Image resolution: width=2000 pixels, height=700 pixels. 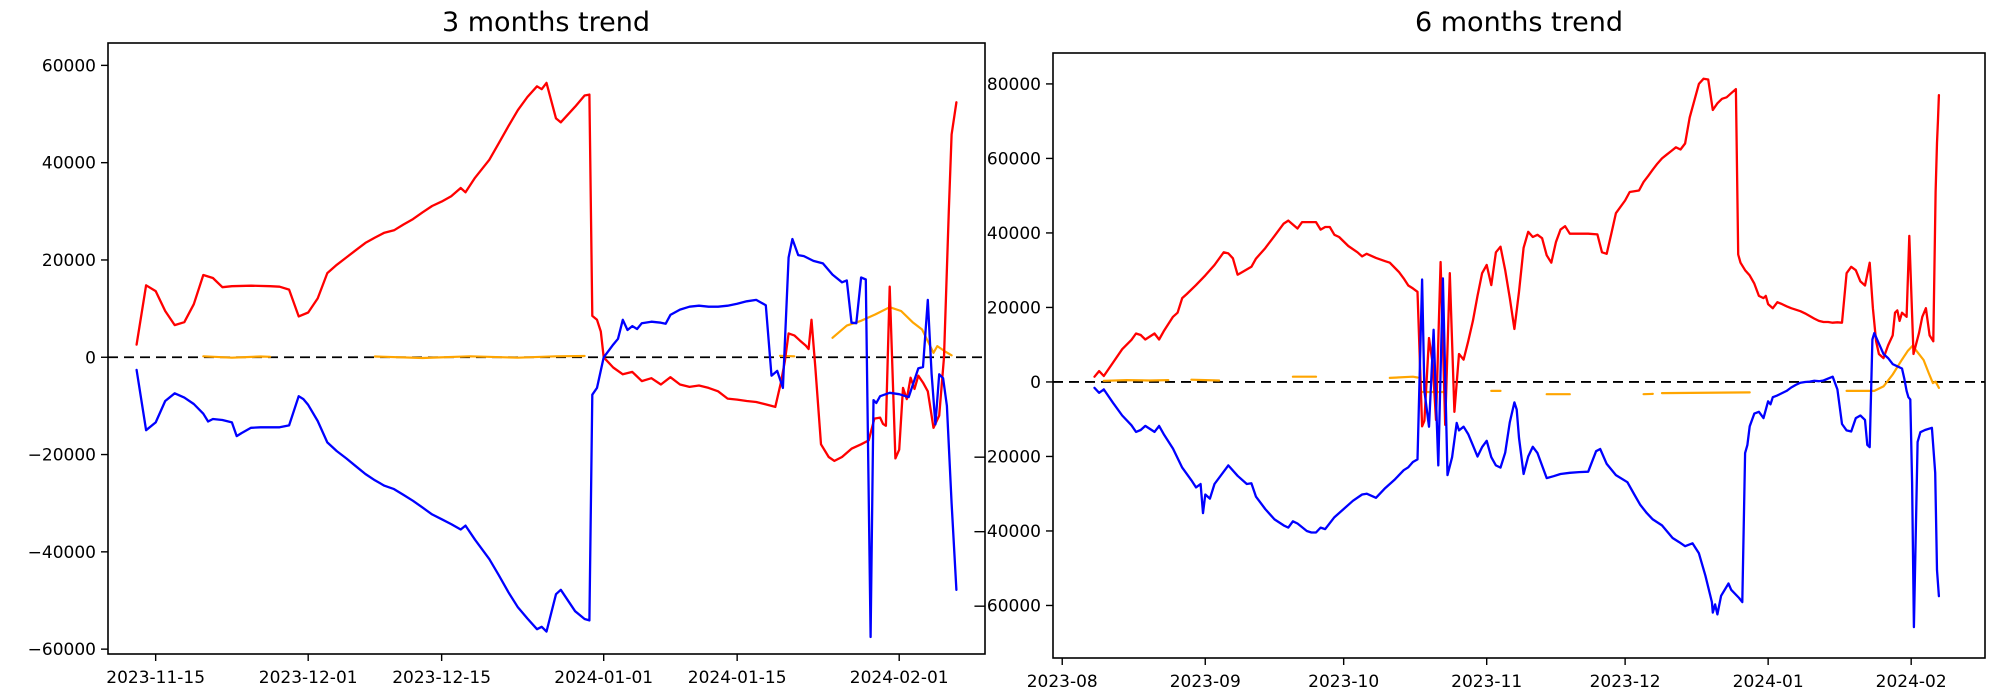 I want to click on x-tick-label: 2023-12-01, so click(x=308, y=678).